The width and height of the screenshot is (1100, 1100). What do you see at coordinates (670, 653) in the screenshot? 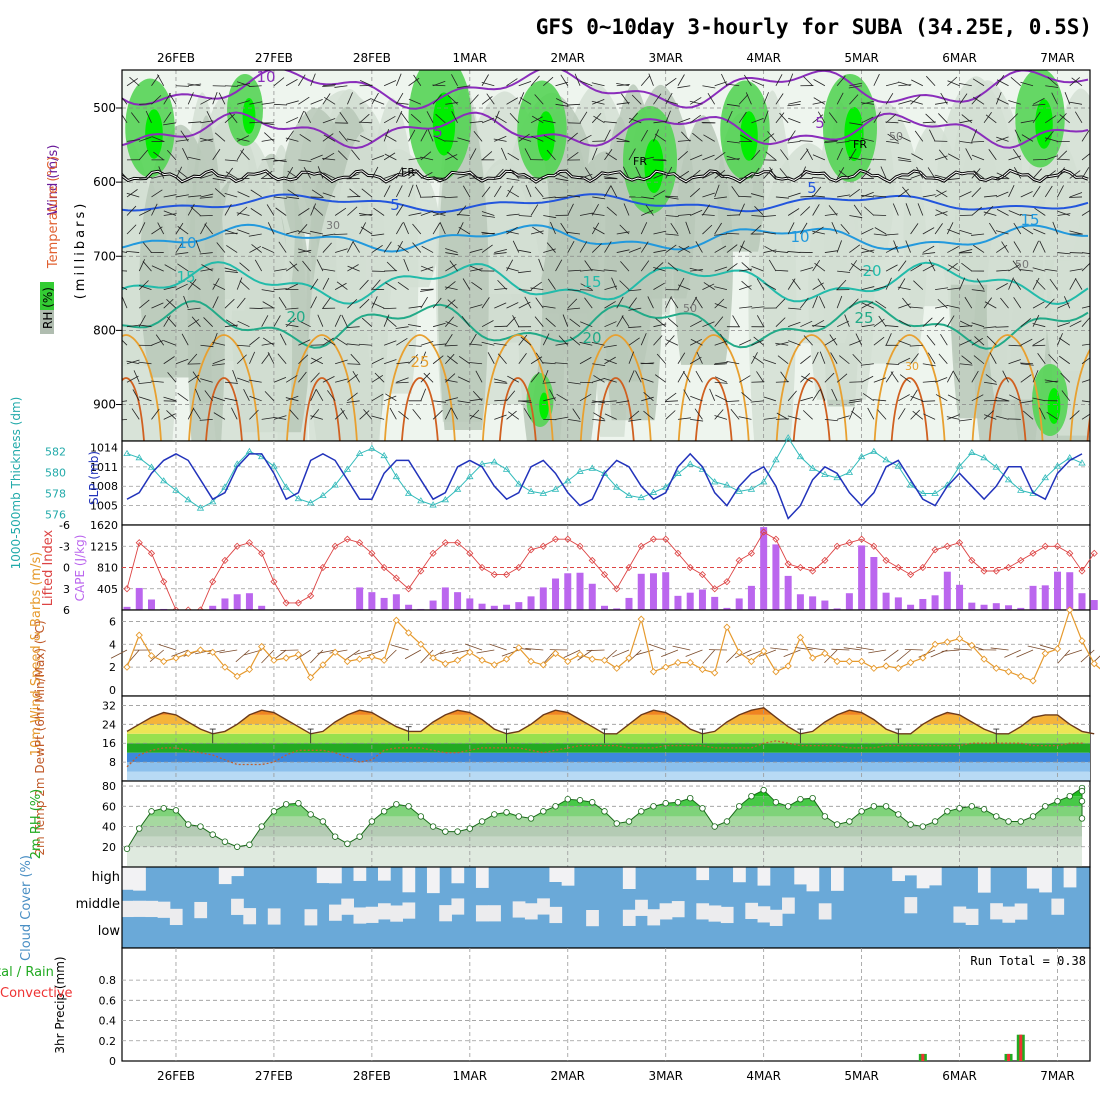
I see `surface-wind-barb` at bounding box center [670, 653].